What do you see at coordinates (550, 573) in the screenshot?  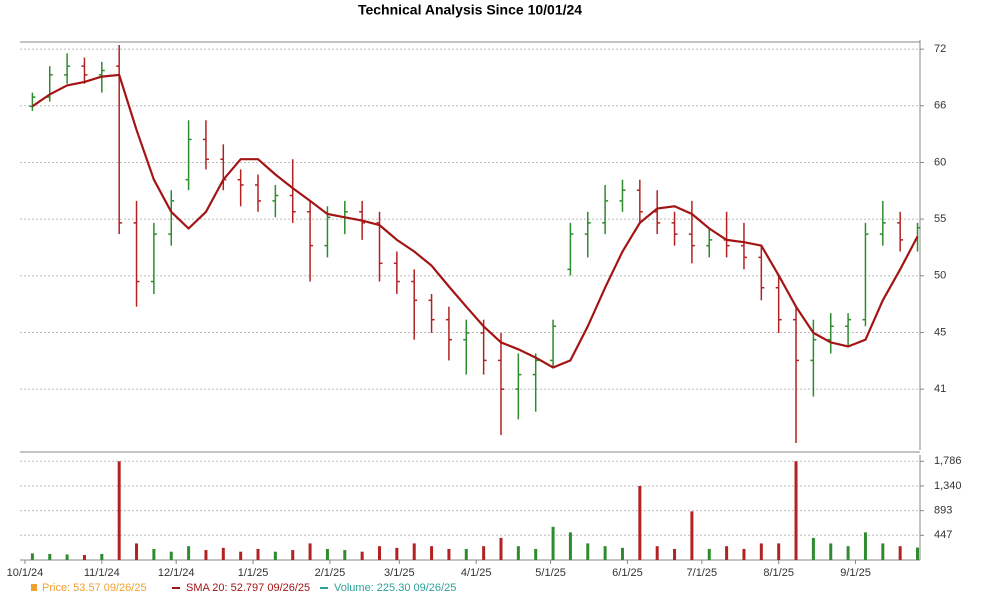 I see `x-tick-label: 5/1/25` at bounding box center [550, 573].